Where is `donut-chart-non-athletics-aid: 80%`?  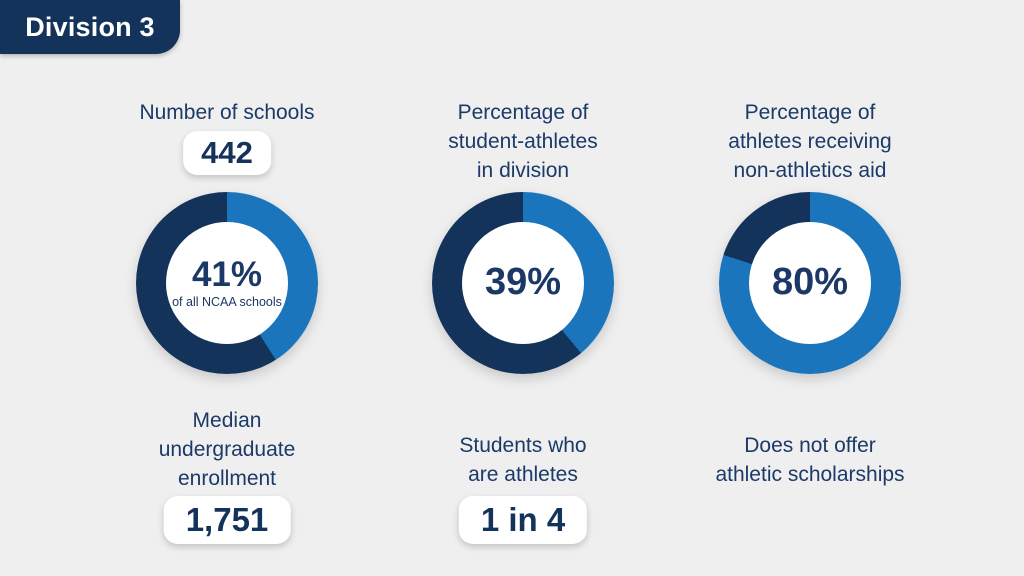
donut-chart-non-athletics-aid: 80% is located at coordinates (810, 283).